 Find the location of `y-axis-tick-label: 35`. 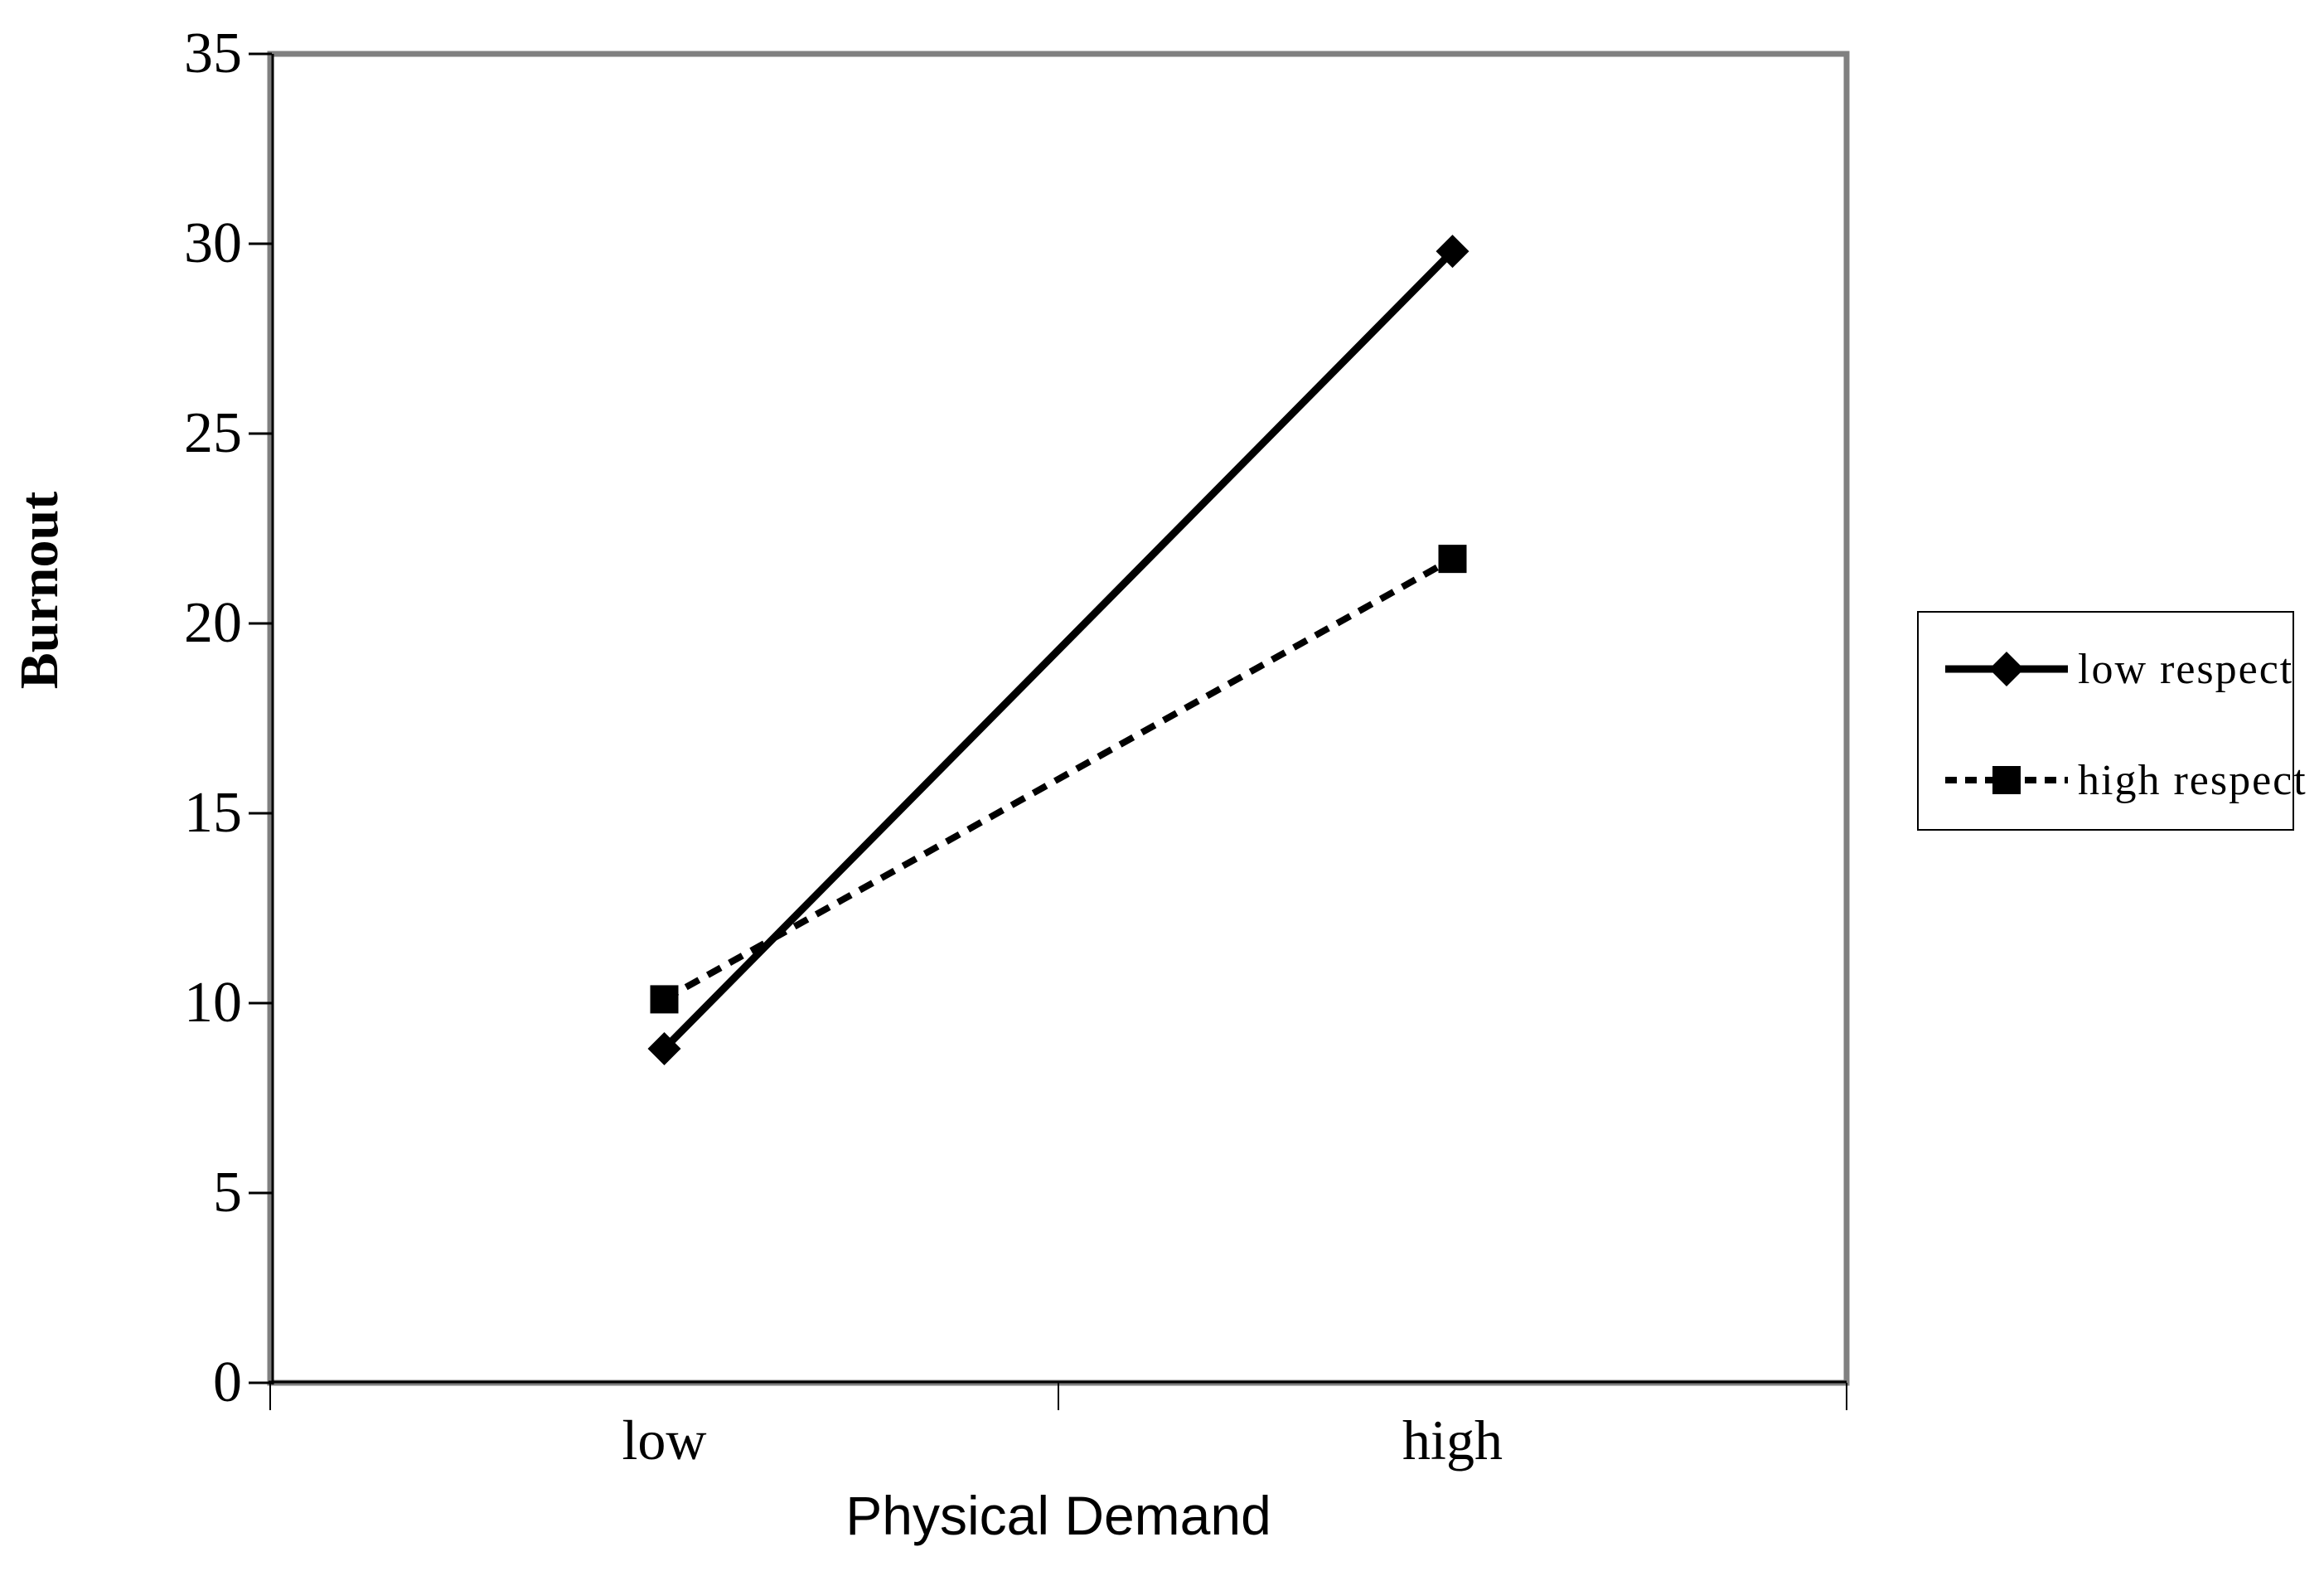

y-axis-tick-label: 35 is located at coordinates (213, 54).